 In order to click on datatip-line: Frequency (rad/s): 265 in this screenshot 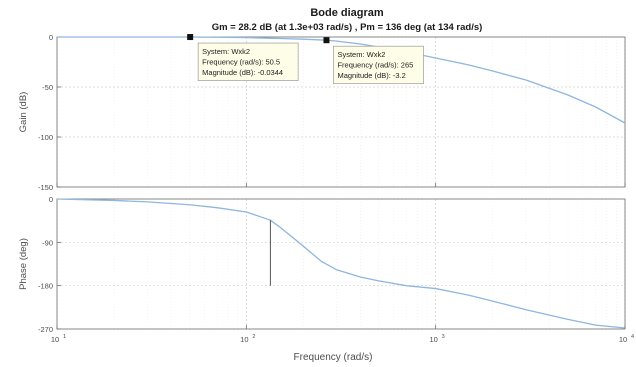, I will do `click(375, 65)`.